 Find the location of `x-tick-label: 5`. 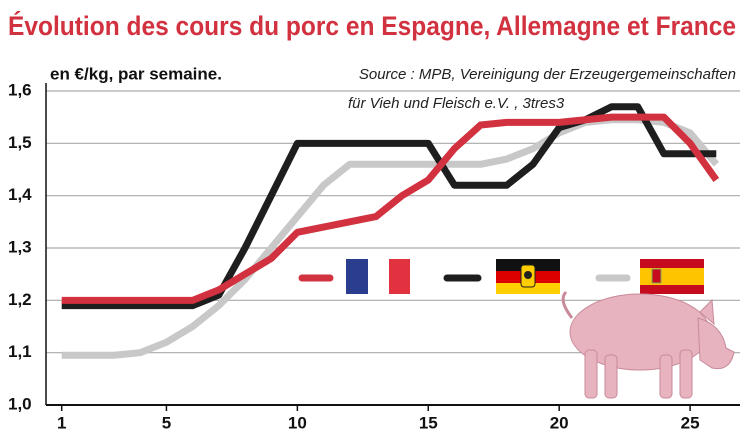

x-tick-label: 5 is located at coordinates (166, 422).